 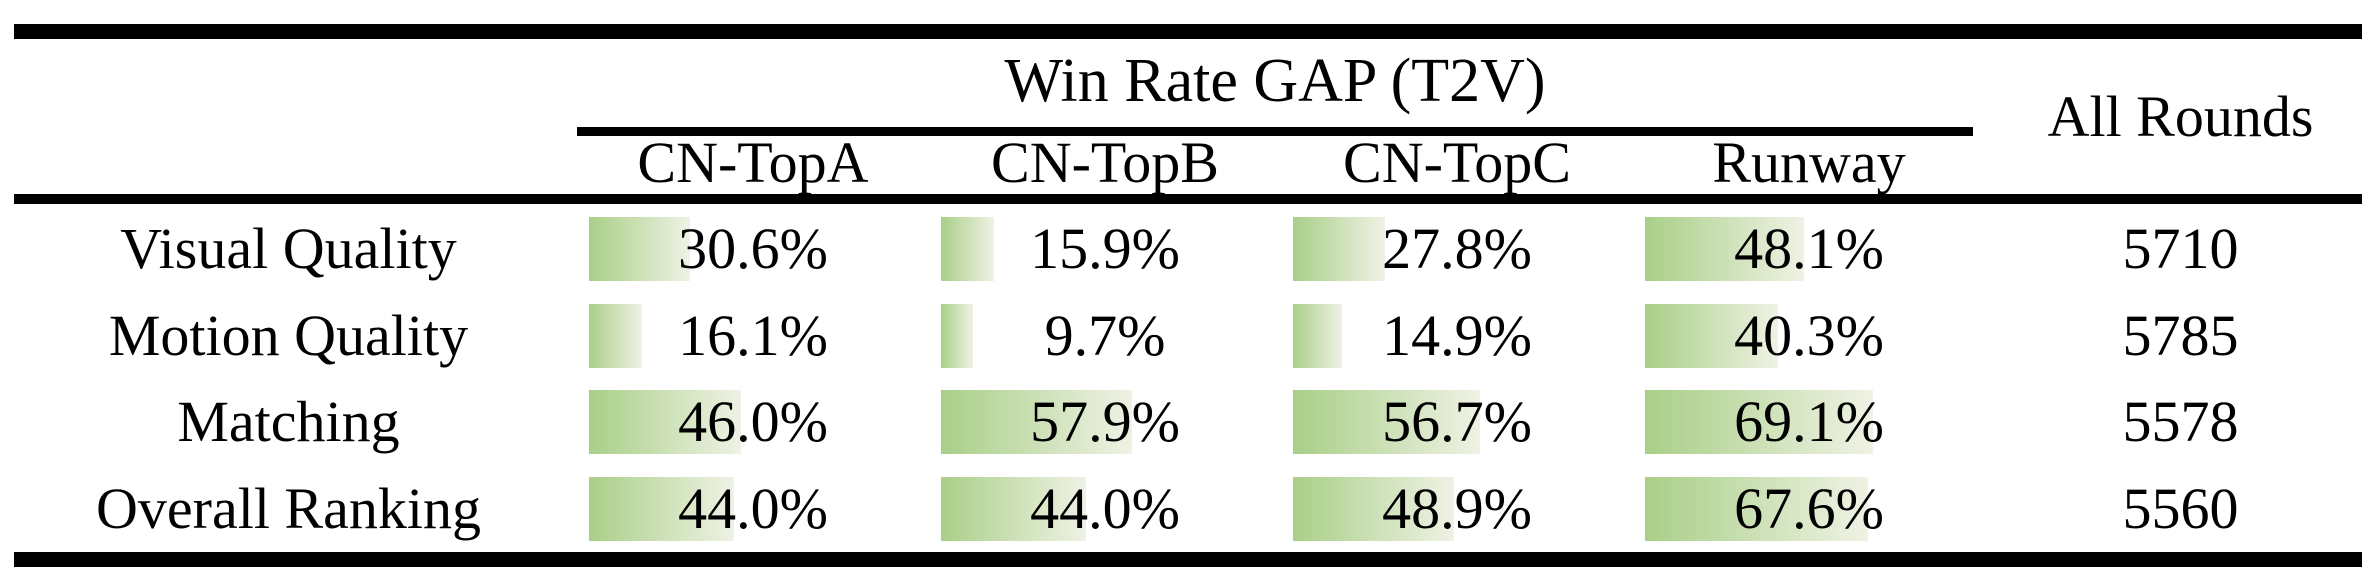 I want to click on all-rounds-value: 5710, so click(x=2180, y=248).